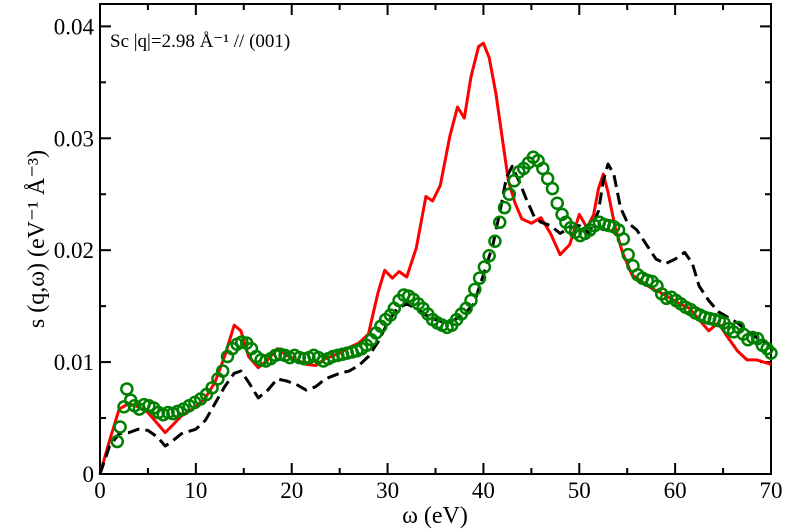 This screenshot has height=529, width=789. Describe the element at coordinates (483, 490) in the screenshot. I see `x-tick-label: 40` at that location.